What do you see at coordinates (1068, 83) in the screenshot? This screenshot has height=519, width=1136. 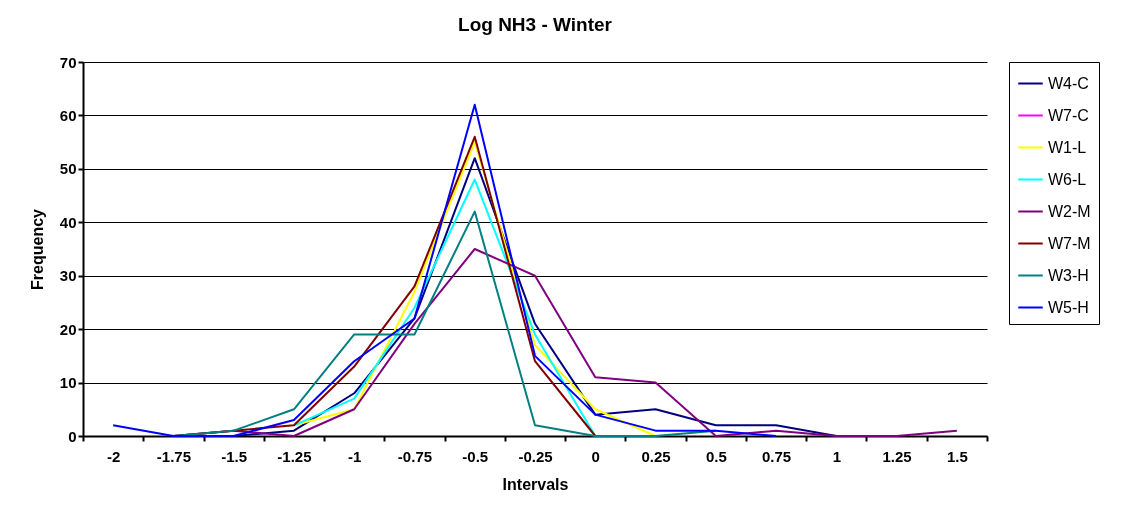 I see `legend-label: W4-C` at bounding box center [1068, 83].